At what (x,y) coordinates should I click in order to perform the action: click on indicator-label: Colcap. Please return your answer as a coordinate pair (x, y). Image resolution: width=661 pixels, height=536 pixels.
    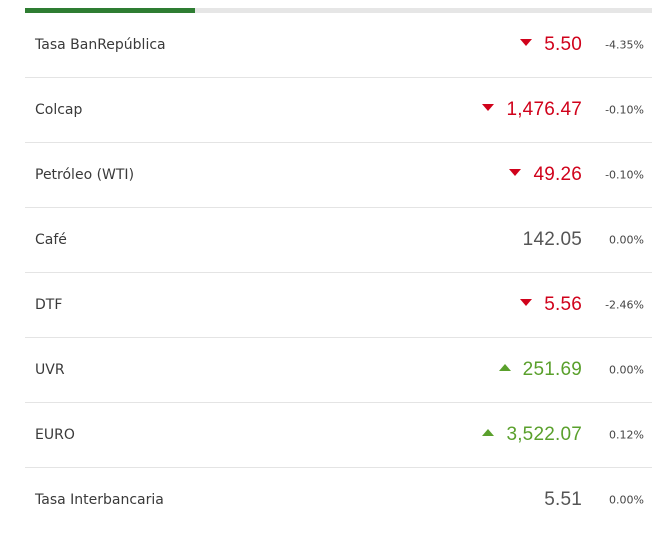
    Looking at the image, I should click on (59, 110).